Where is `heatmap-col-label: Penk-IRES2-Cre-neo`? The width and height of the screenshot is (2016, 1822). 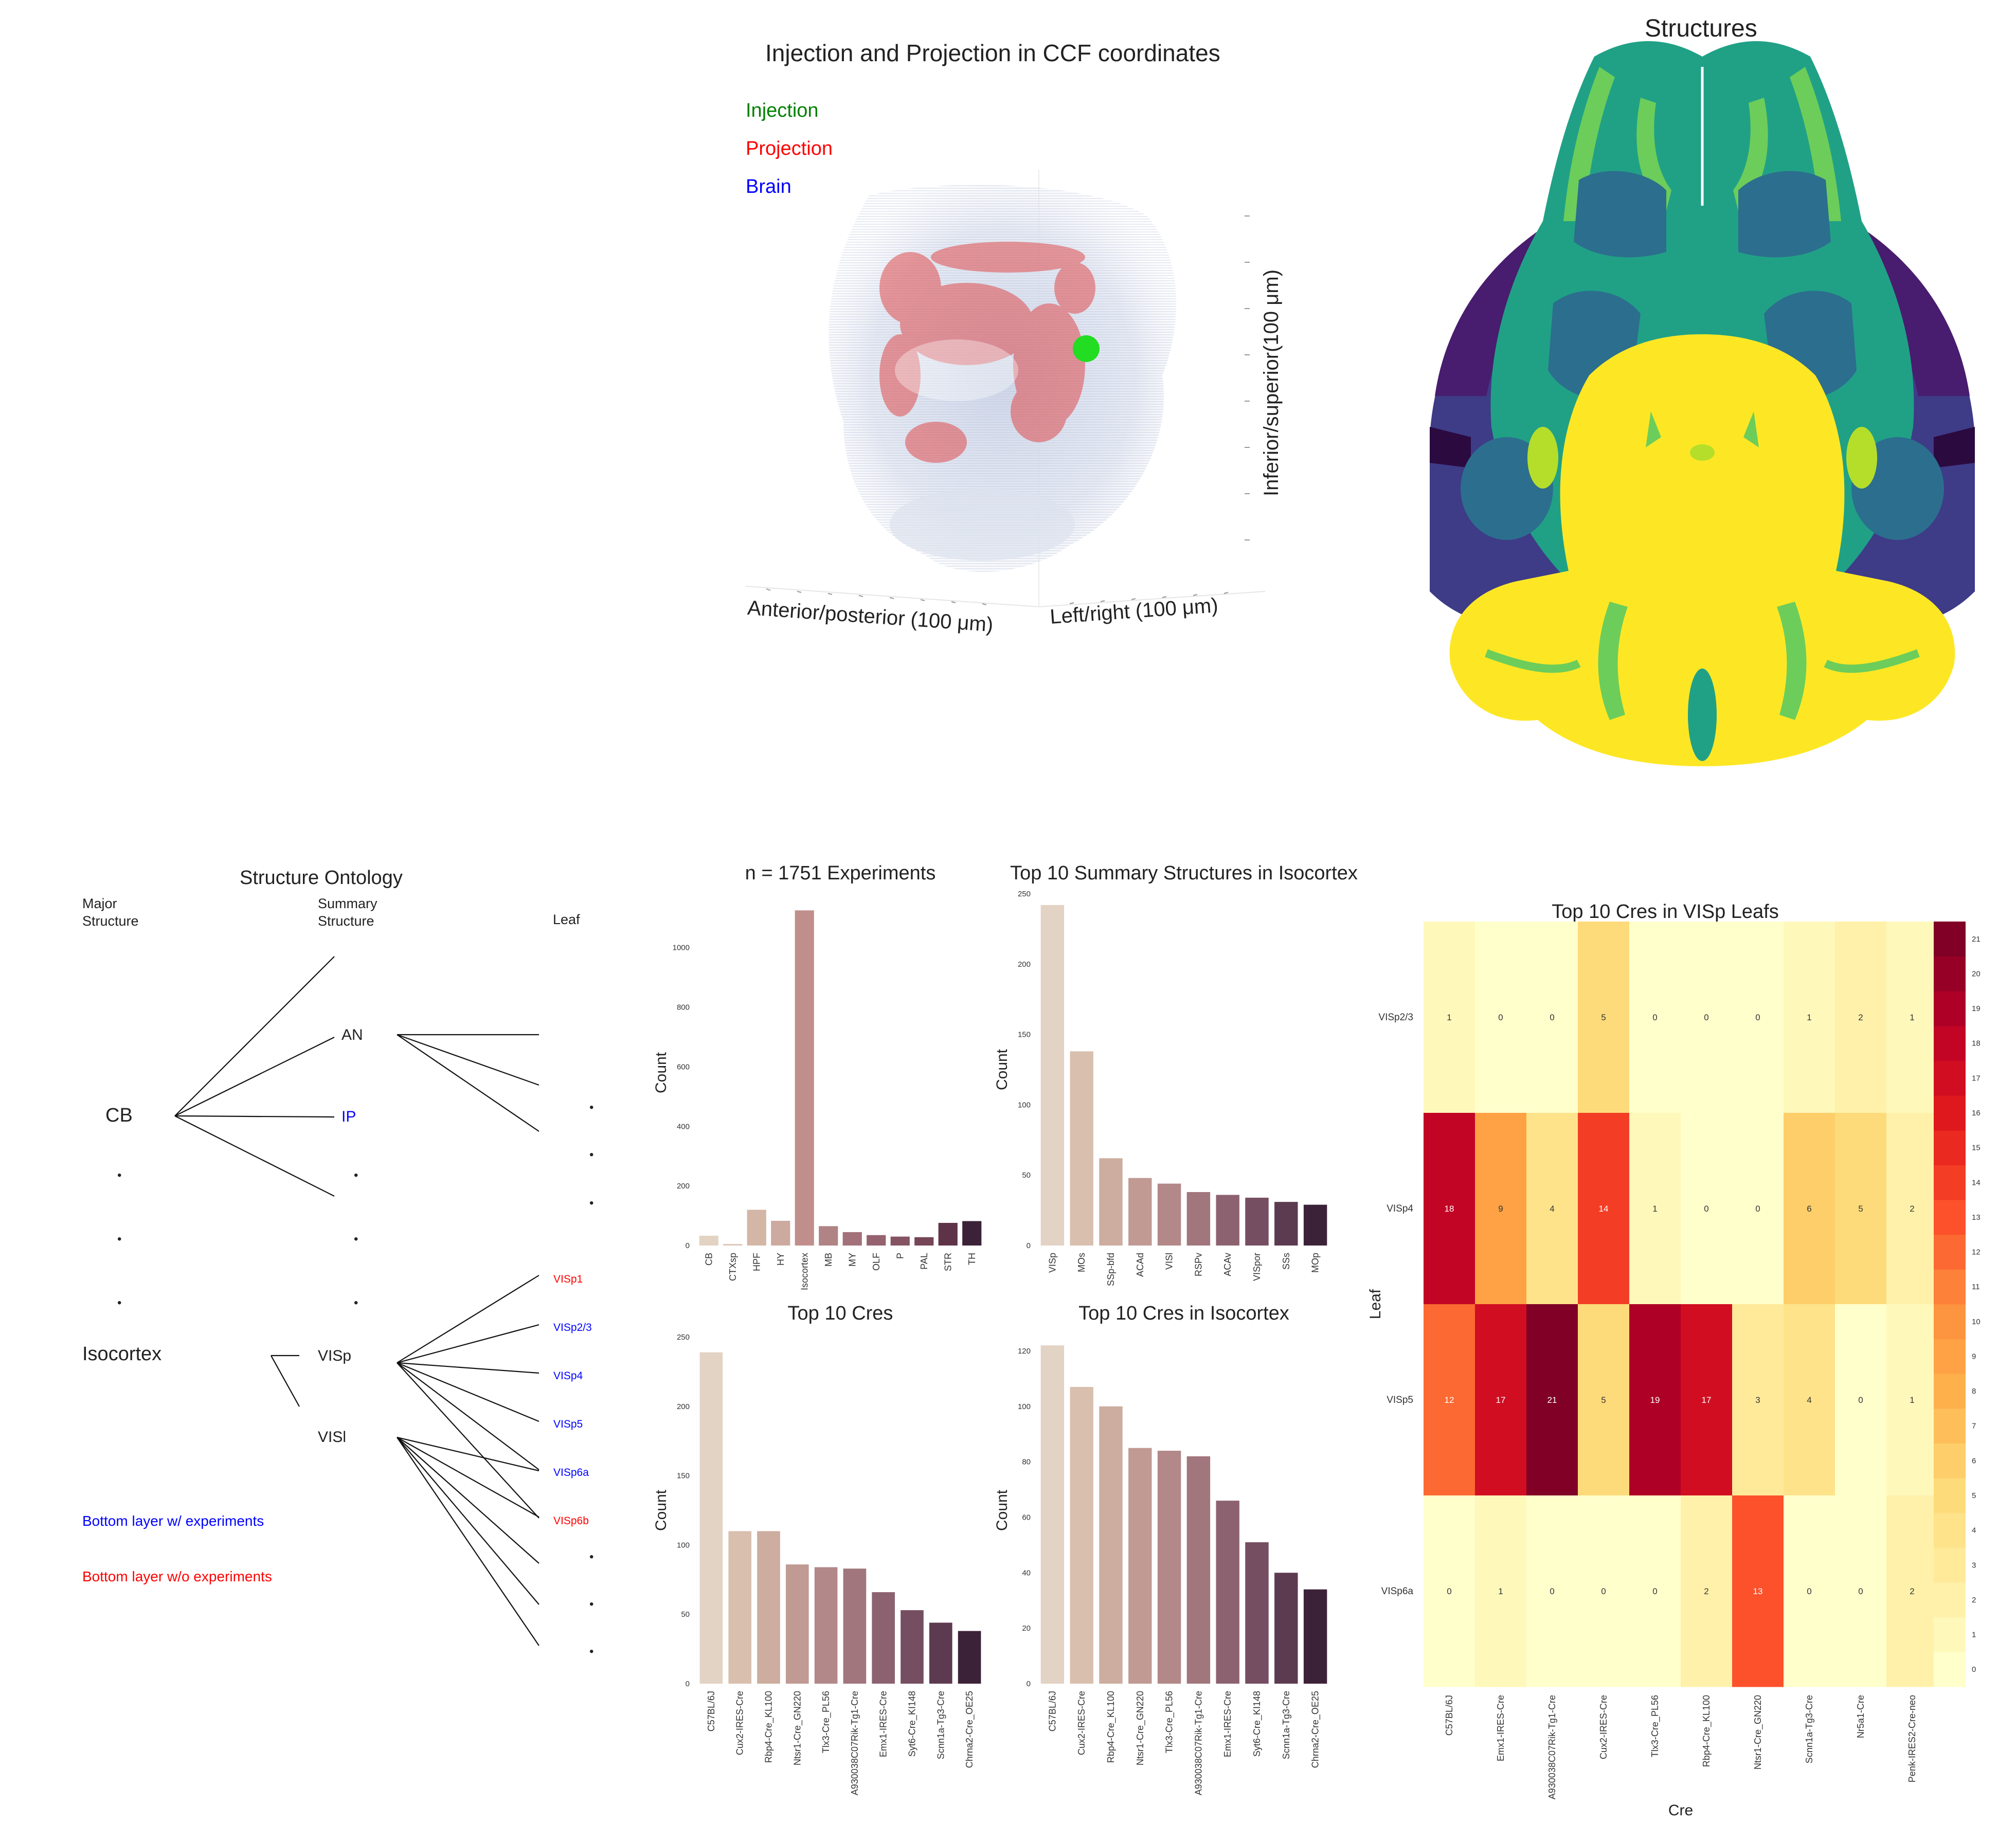
heatmap-col-label: Penk-IRES2-Cre-neo is located at coordinates (1912, 1738).